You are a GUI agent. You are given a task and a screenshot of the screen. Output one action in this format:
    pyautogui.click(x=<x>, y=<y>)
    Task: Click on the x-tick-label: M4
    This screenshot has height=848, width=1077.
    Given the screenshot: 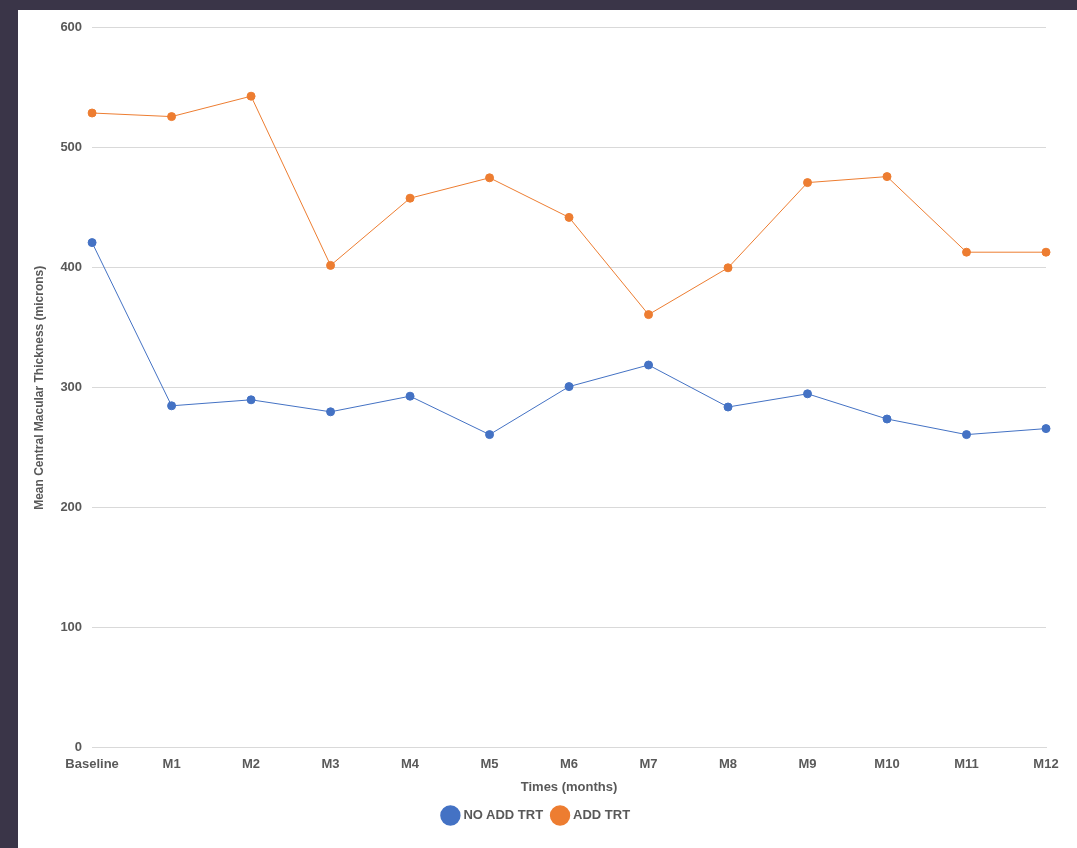 What is the action you would take?
    pyautogui.click(x=410, y=764)
    